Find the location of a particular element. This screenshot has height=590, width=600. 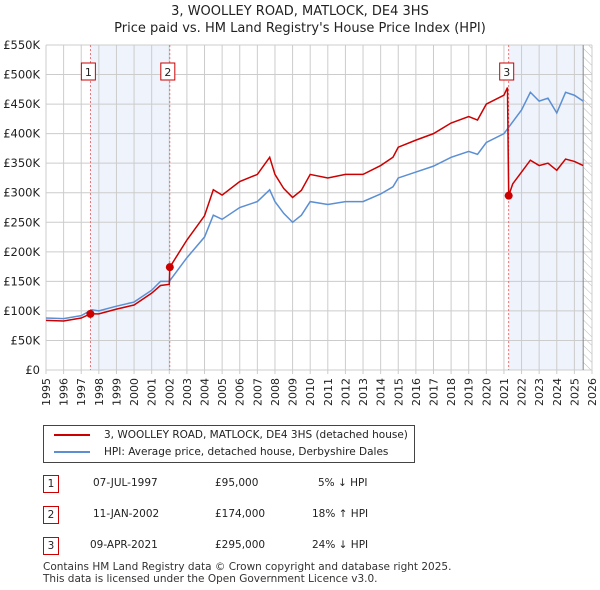

transaction-price: £295,000 is located at coordinates (240, 545).